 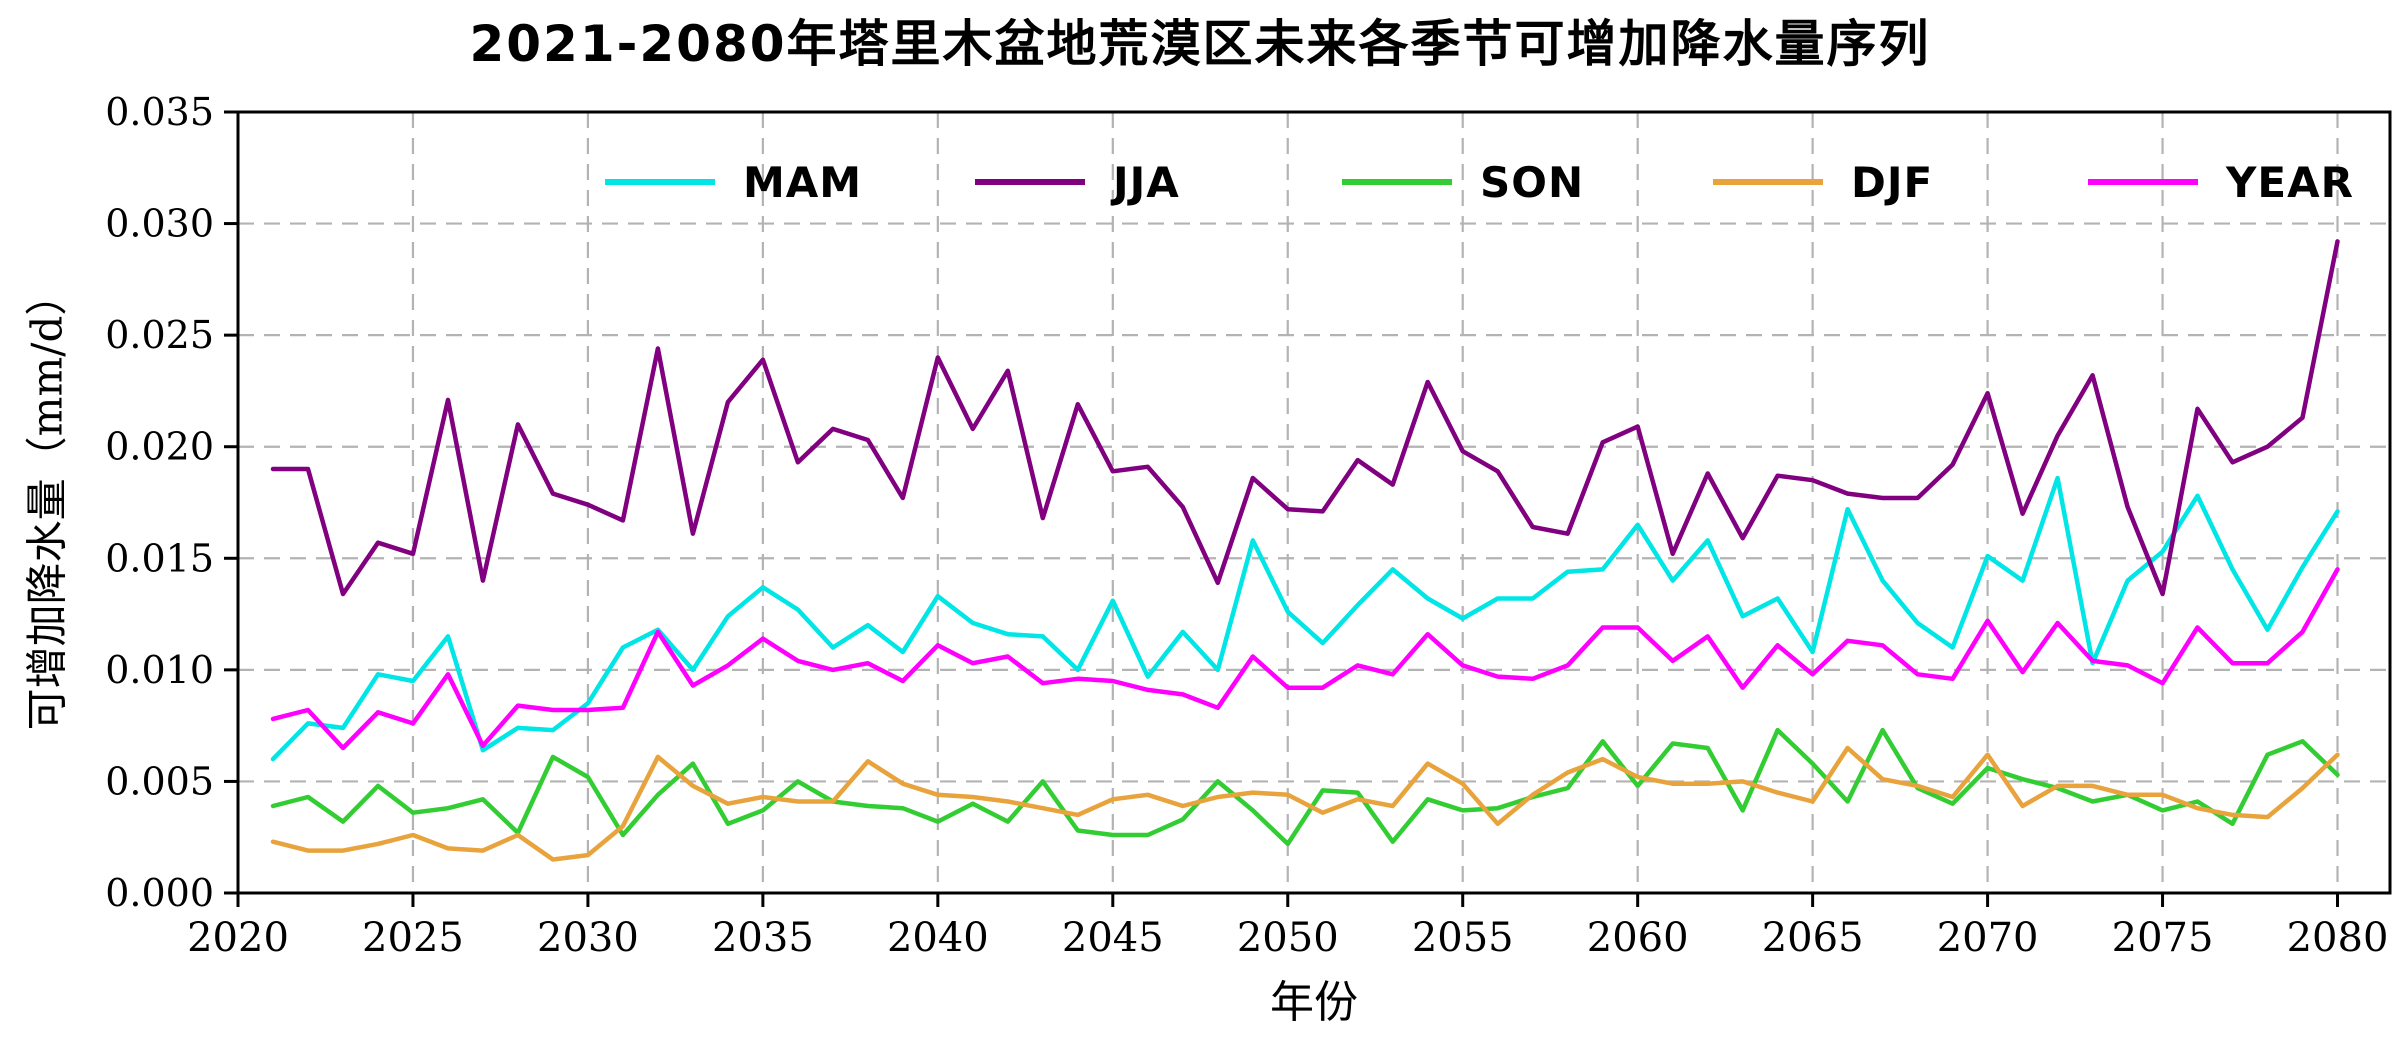 What do you see at coordinates (2338, 938) in the screenshot?
I see `x-tick-label: 2080` at bounding box center [2338, 938].